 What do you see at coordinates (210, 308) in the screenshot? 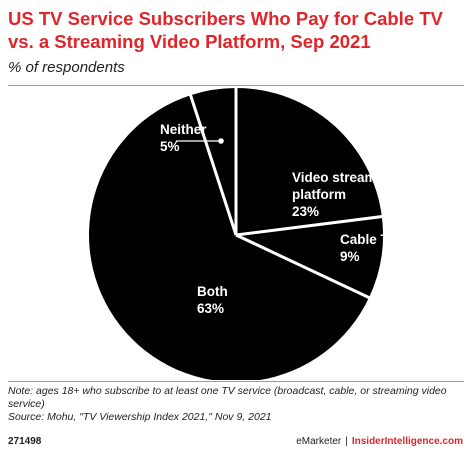
I see `slice-value-label: 63%` at bounding box center [210, 308].